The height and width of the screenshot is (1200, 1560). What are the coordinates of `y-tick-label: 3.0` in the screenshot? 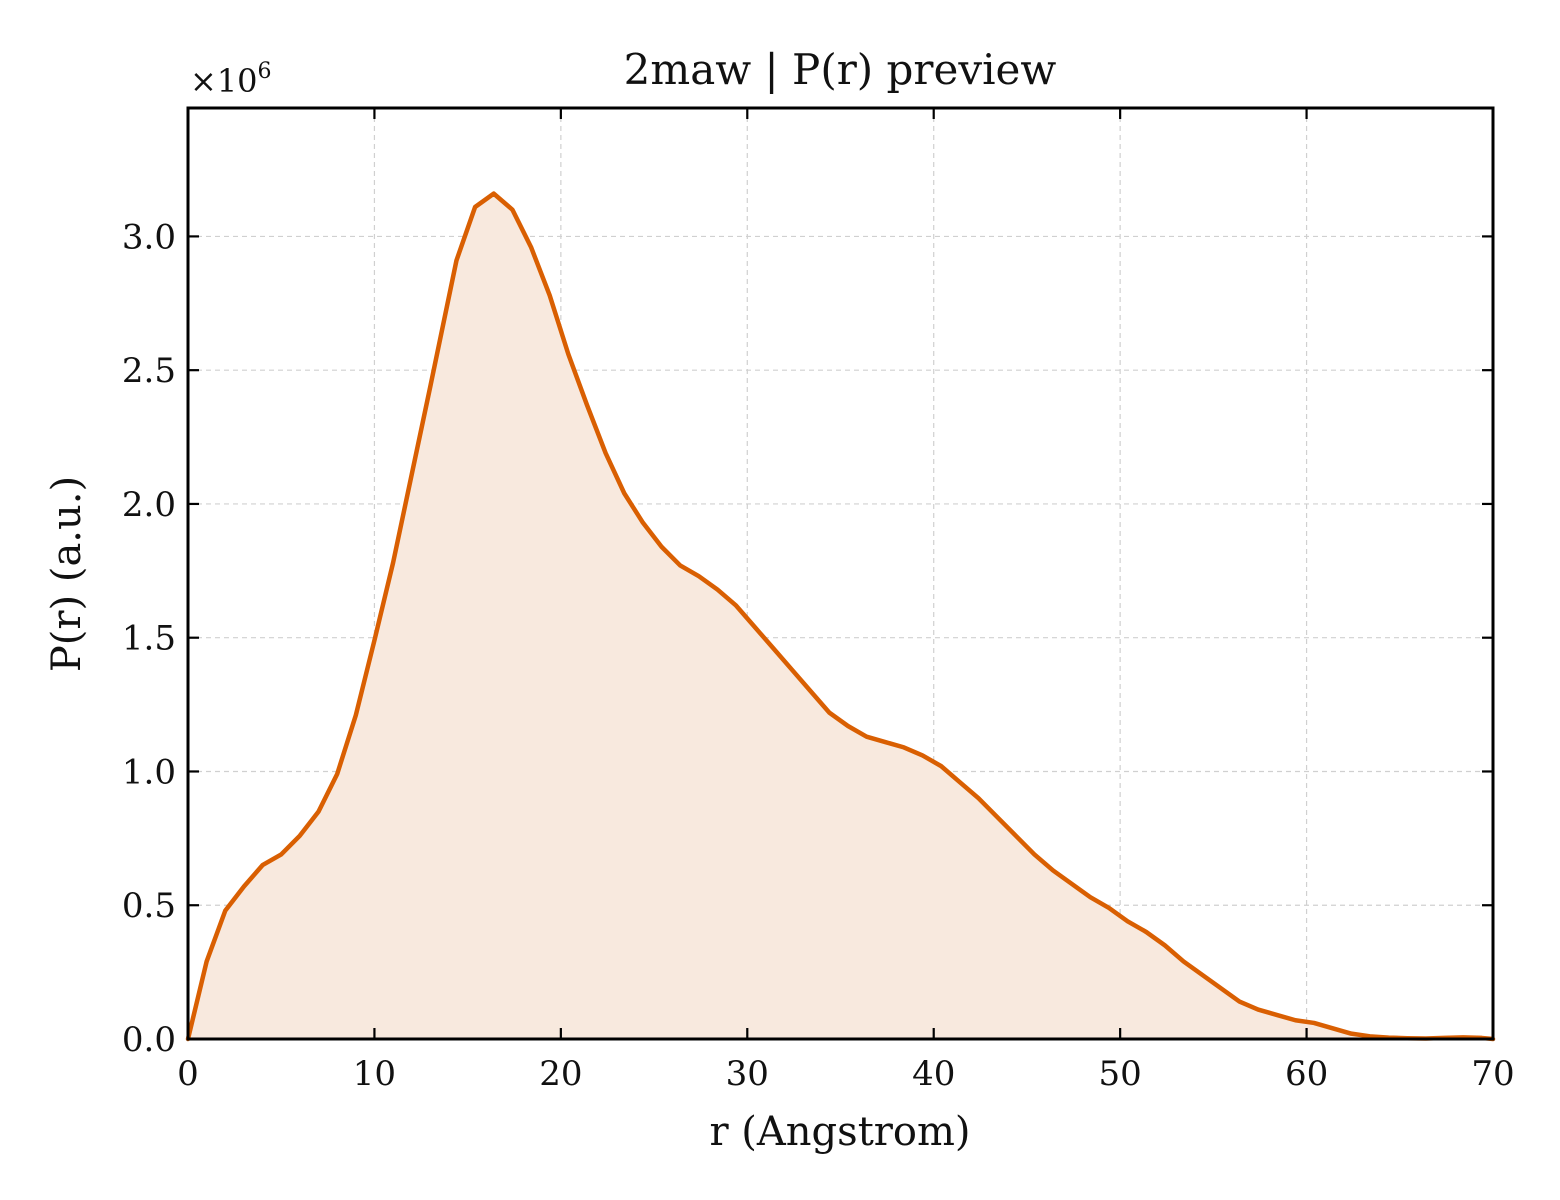 It's located at (149, 237).